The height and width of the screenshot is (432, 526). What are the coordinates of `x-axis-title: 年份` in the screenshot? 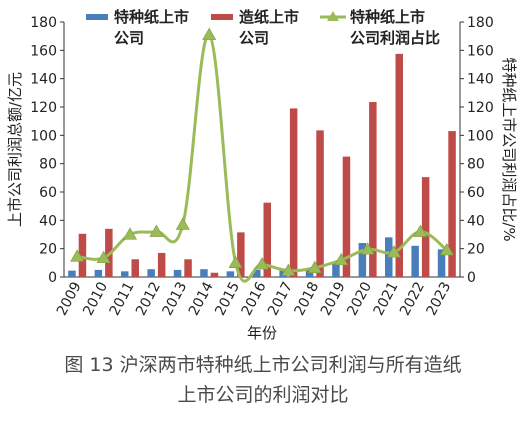 It's located at (262, 333).